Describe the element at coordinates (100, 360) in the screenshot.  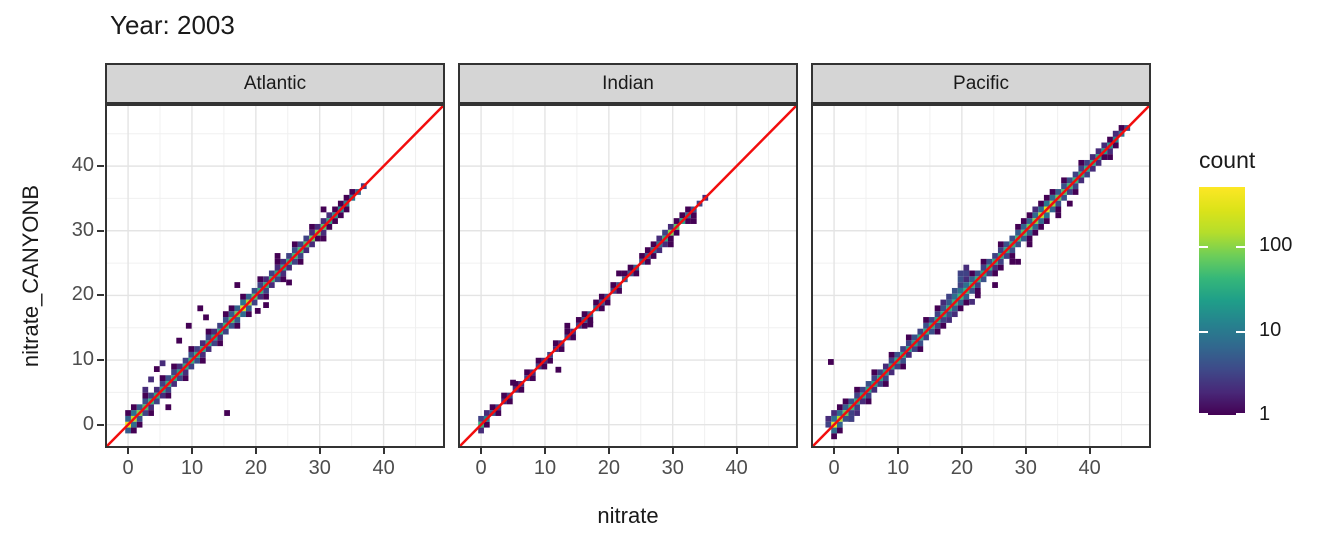
I see `y-tick-mark` at that location.